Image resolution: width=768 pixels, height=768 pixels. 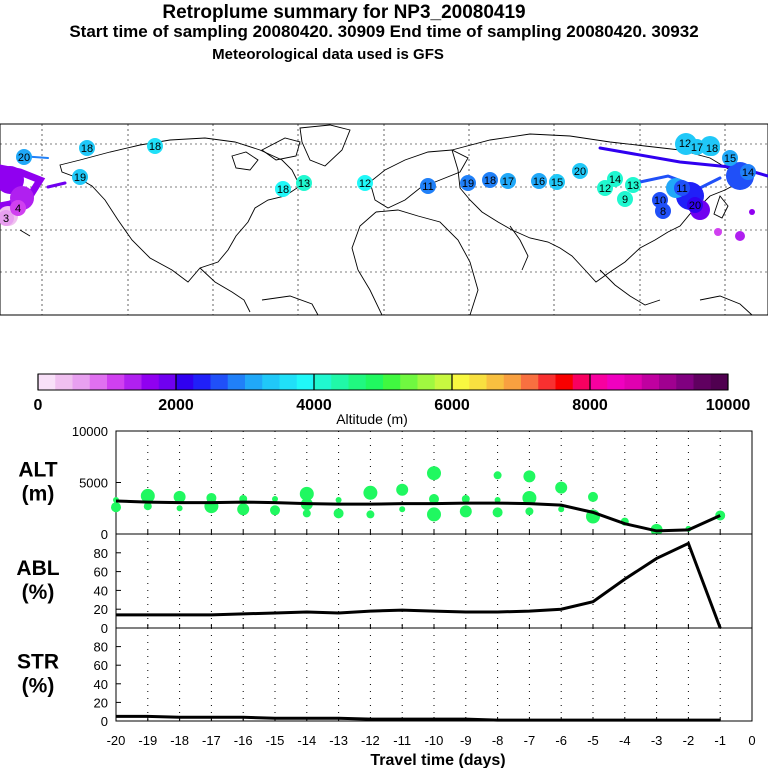 What do you see at coordinates (434, 674) in the screenshot?
I see `panel-frame` at bounding box center [434, 674].